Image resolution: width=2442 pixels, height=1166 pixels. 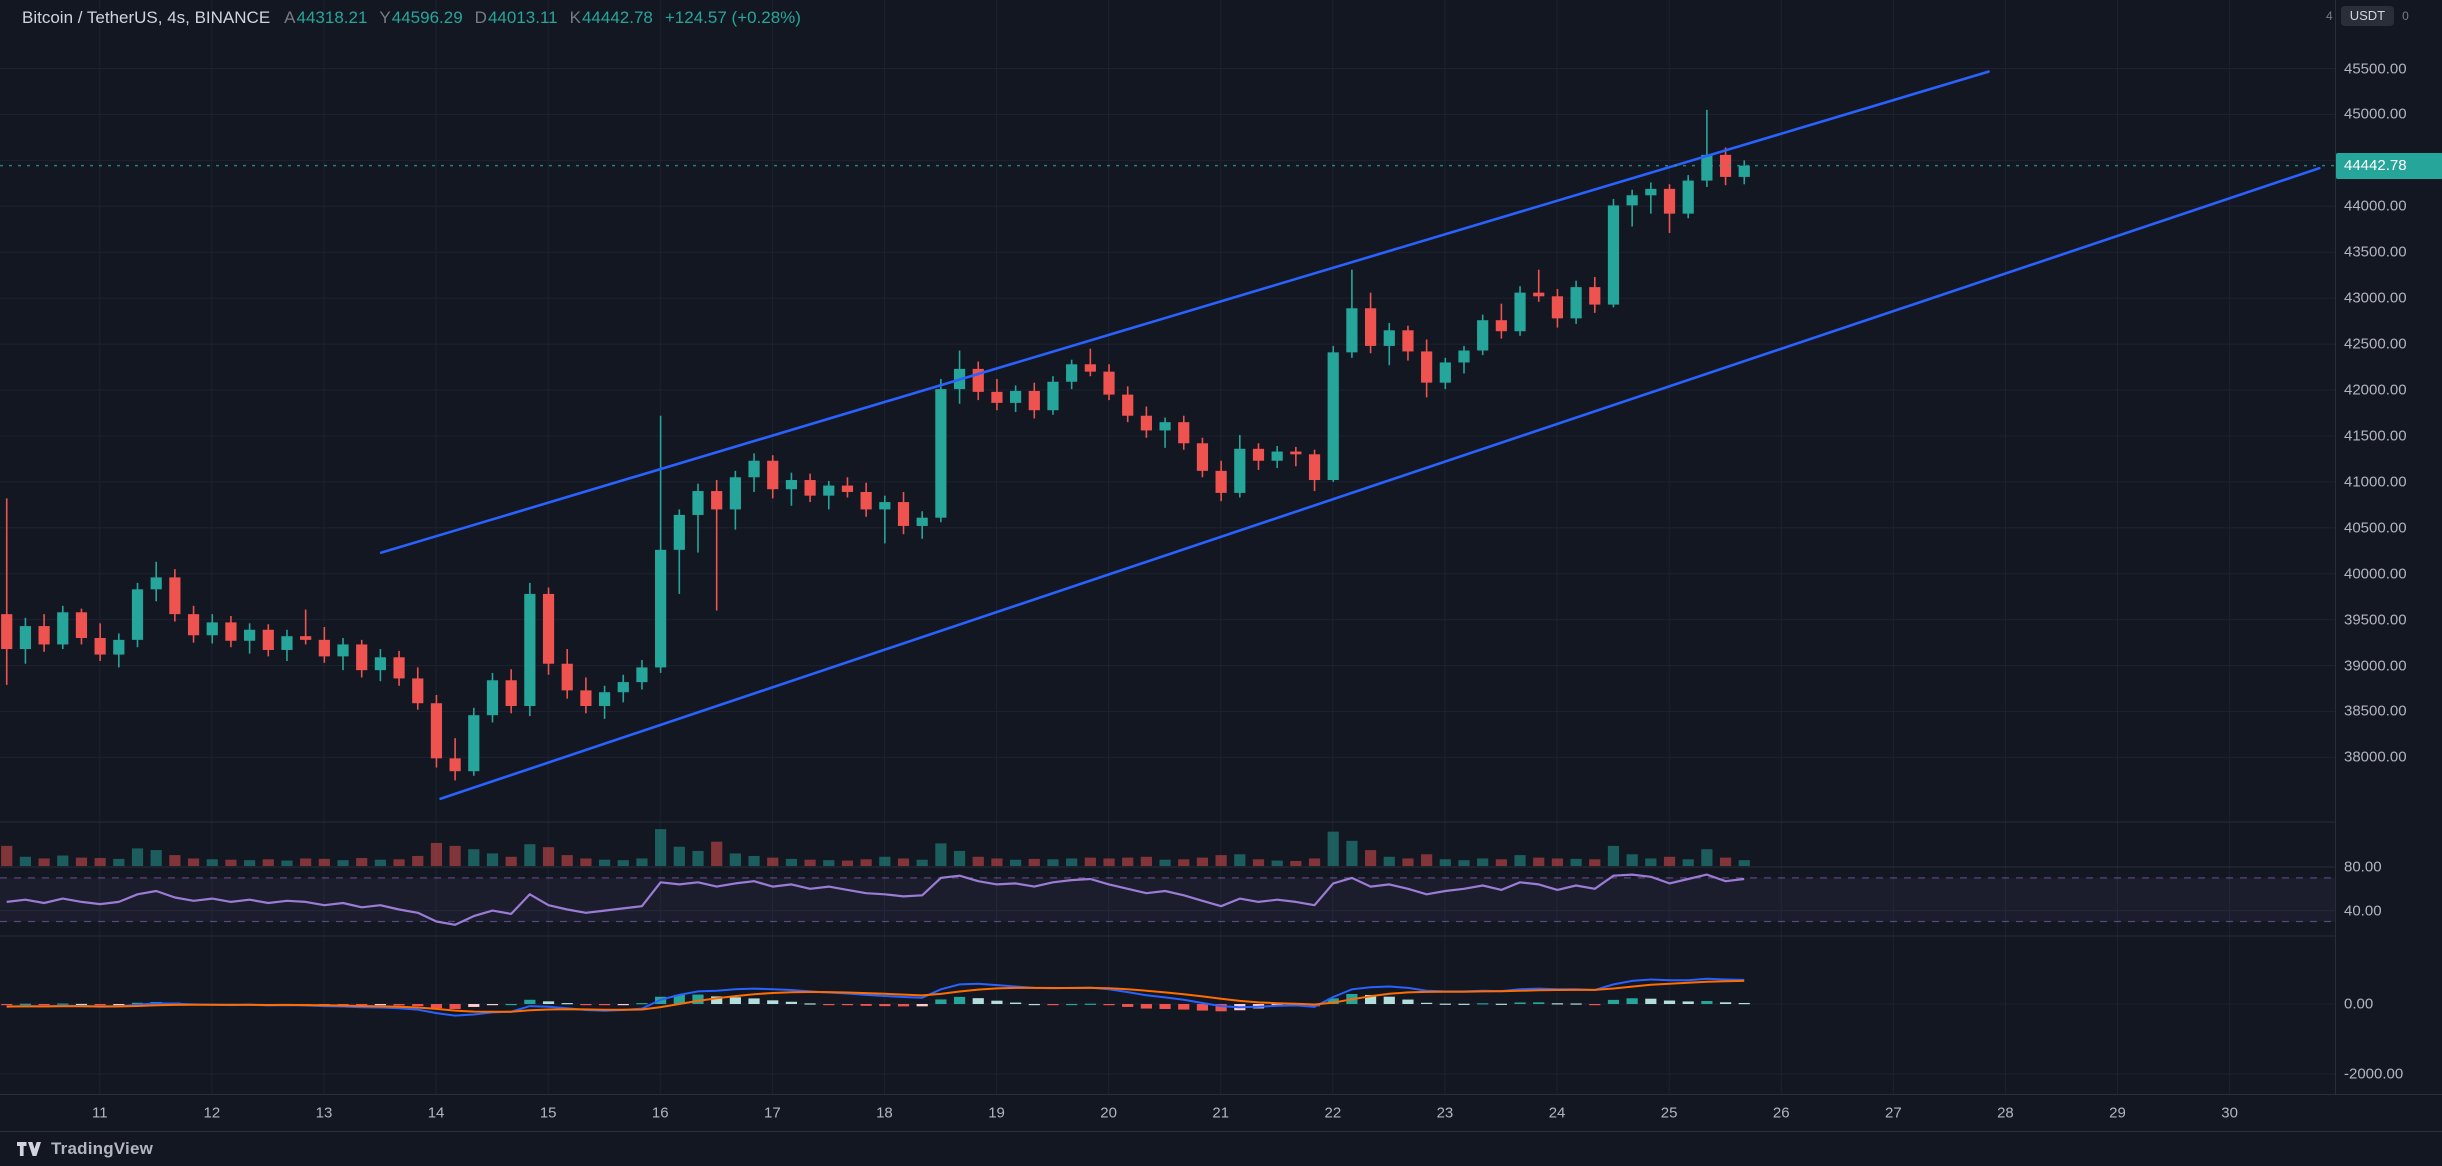 What do you see at coordinates (146, 17) in the screenshot?
I see `symbol-title: Bitcoin / TetherUS, 4s, BINANCE` at bounding box center [146, 17].